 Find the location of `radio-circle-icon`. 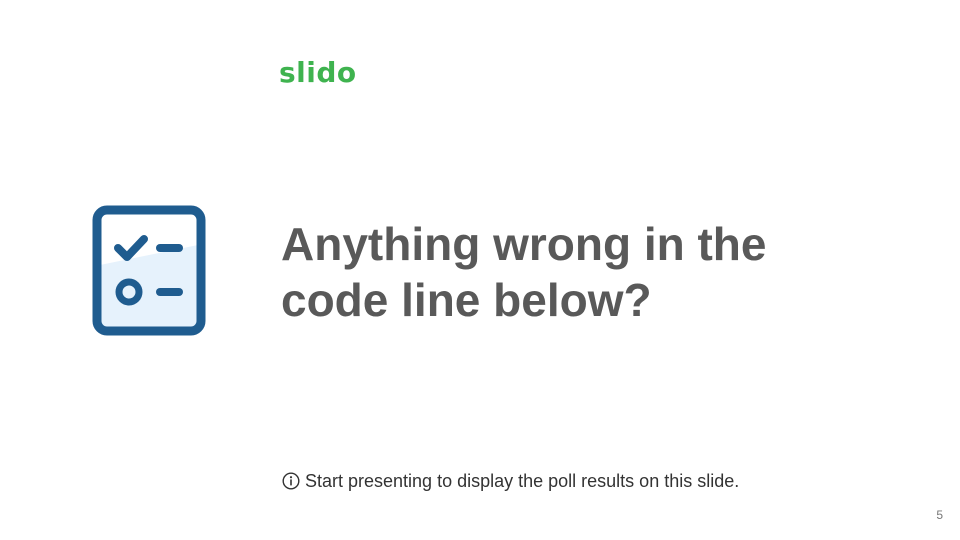

radio-circle-icon is located at coordinates (129, 292).